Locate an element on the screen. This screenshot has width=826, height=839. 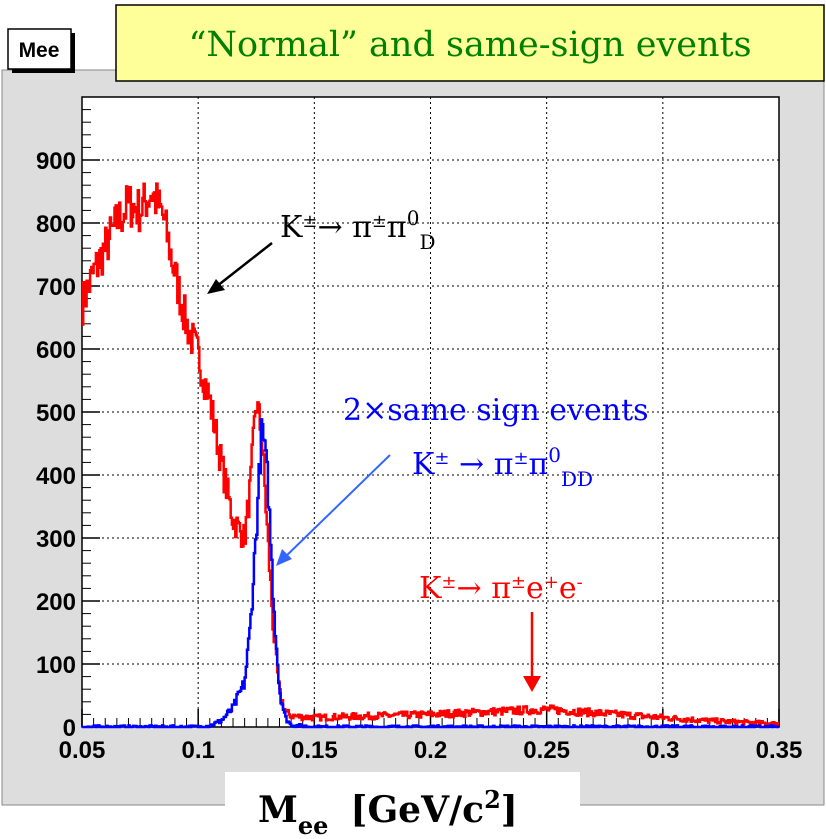
x-axis-title: Mee [GeV/c2] is located at coordinates (388, 812).